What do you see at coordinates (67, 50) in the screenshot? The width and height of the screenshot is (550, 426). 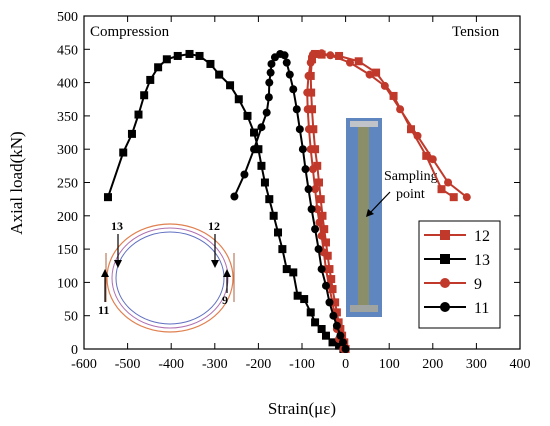 I see `y-tick-label: 450` at bounding box center [67, 50].